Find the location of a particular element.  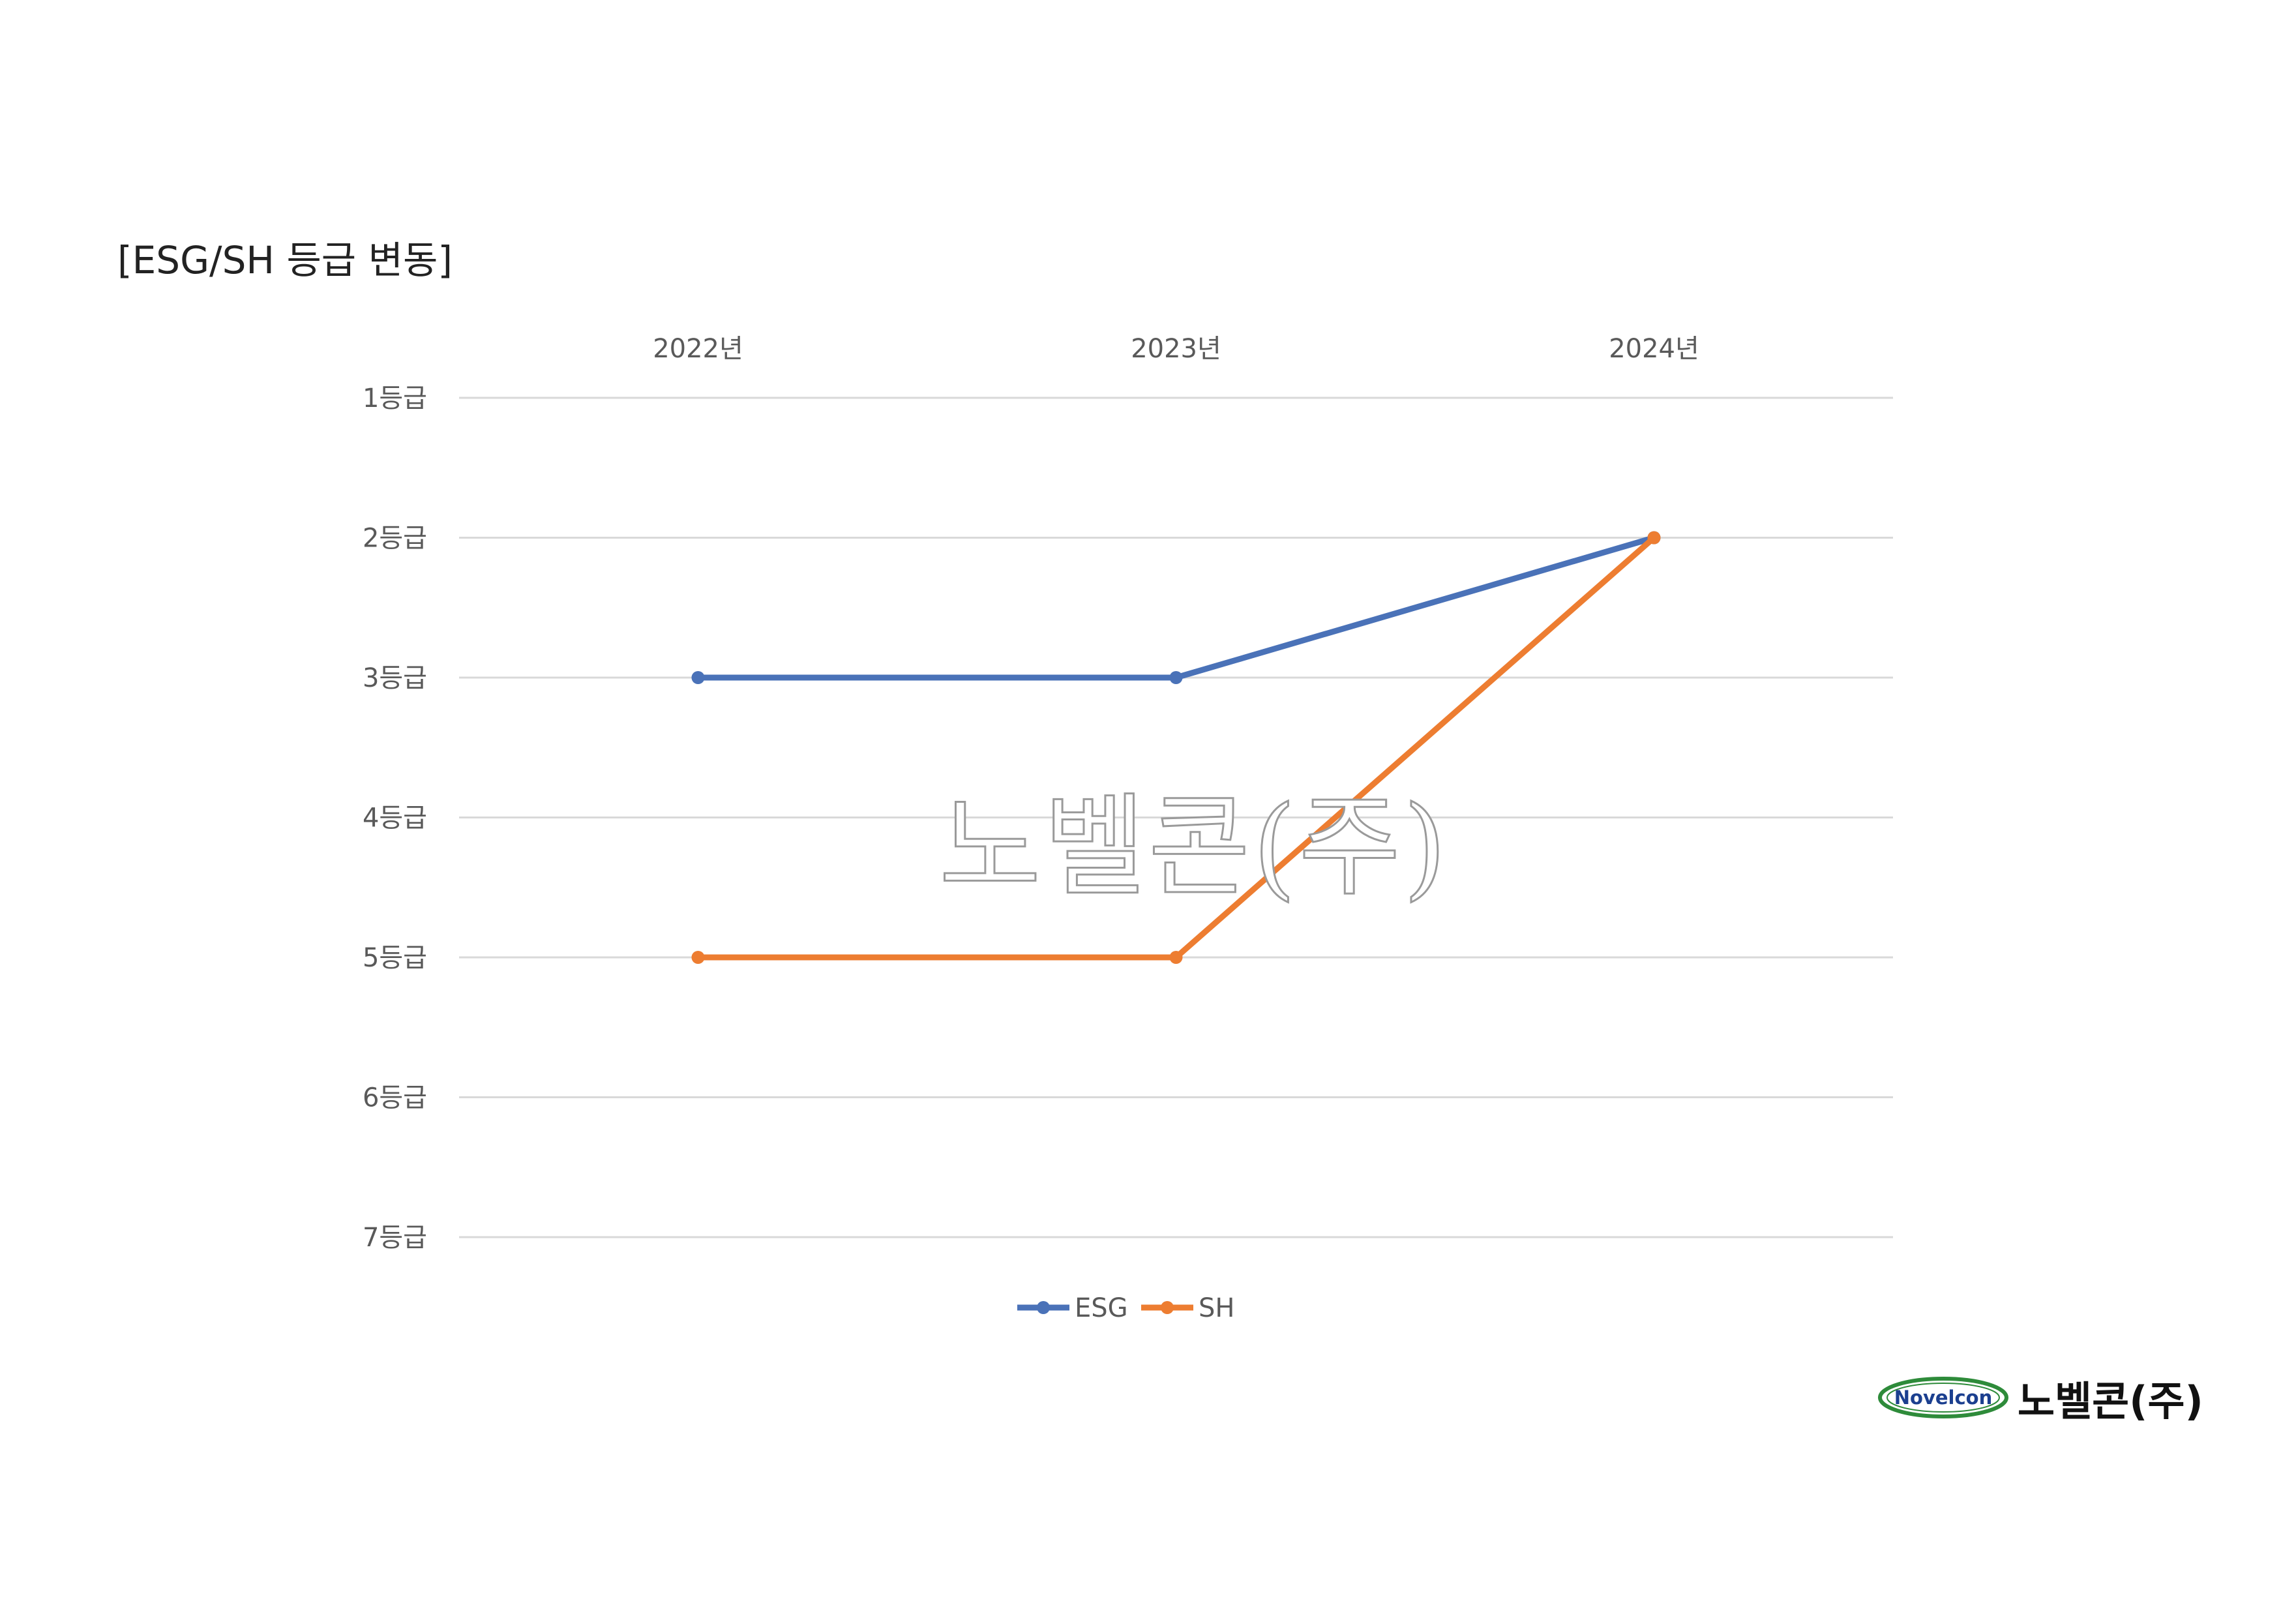

x-tick-label: 2022년 is located at coordinates (698, 349).